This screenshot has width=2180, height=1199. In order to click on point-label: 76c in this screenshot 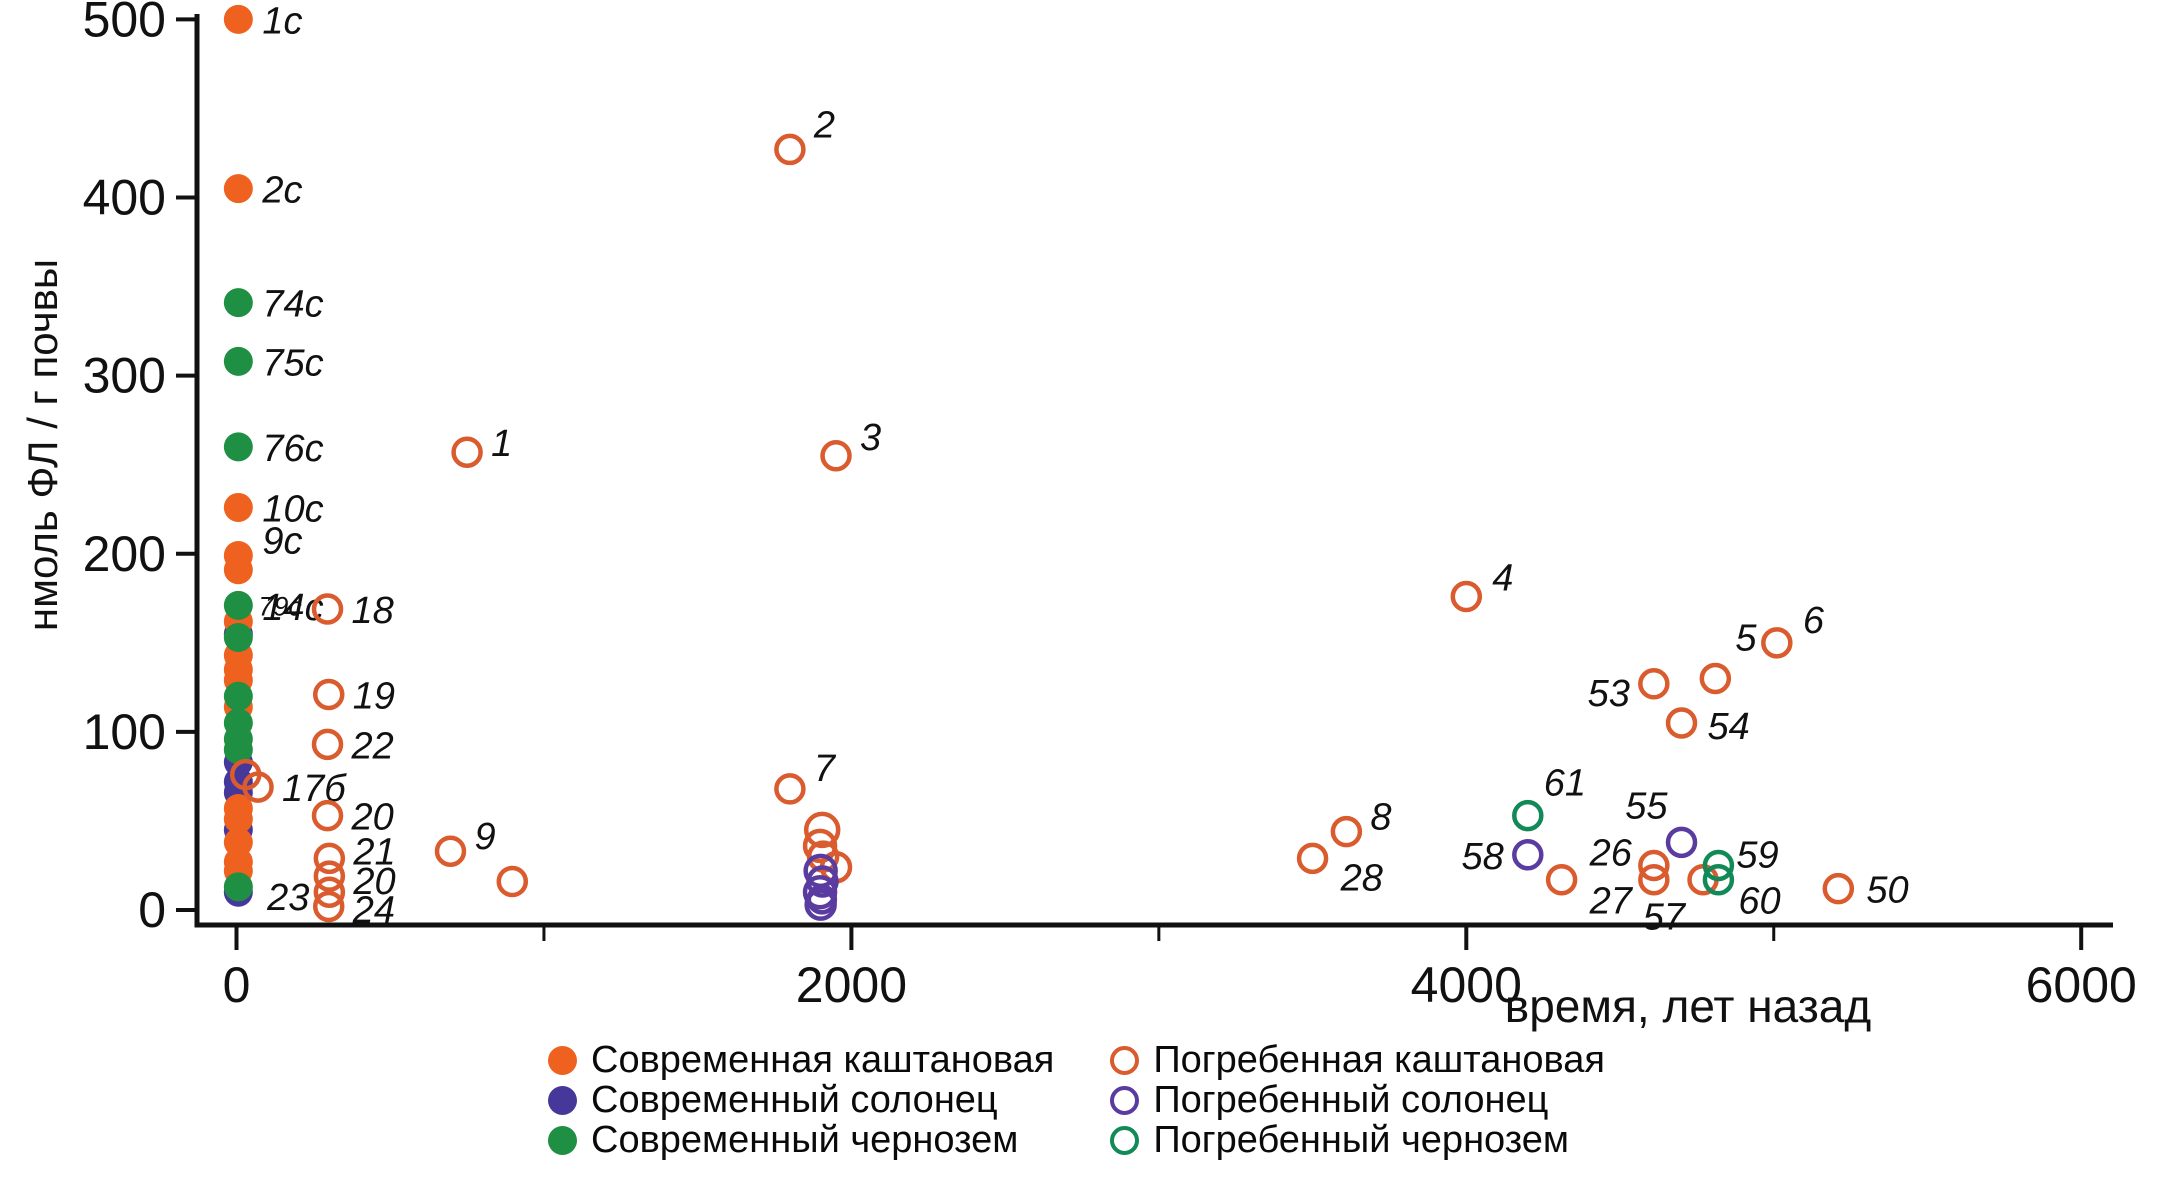, I will do `click(292, 449)`.